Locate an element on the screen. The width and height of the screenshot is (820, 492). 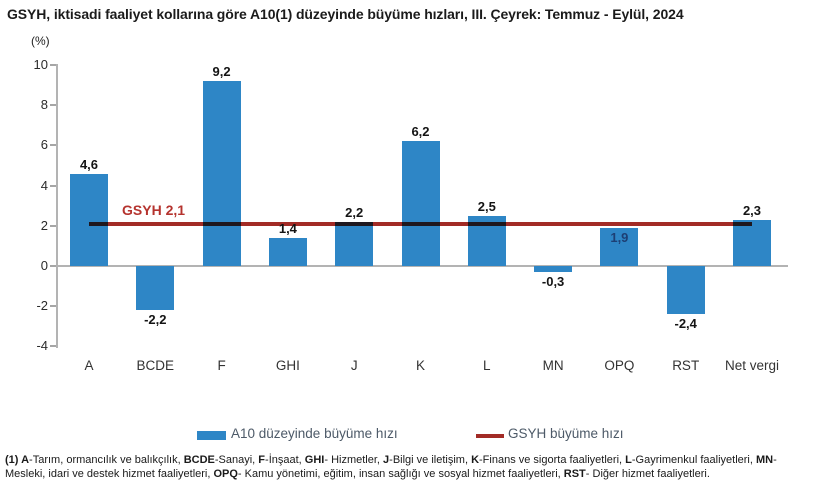
bar-Net vergi is located at coordinates (752, 242).